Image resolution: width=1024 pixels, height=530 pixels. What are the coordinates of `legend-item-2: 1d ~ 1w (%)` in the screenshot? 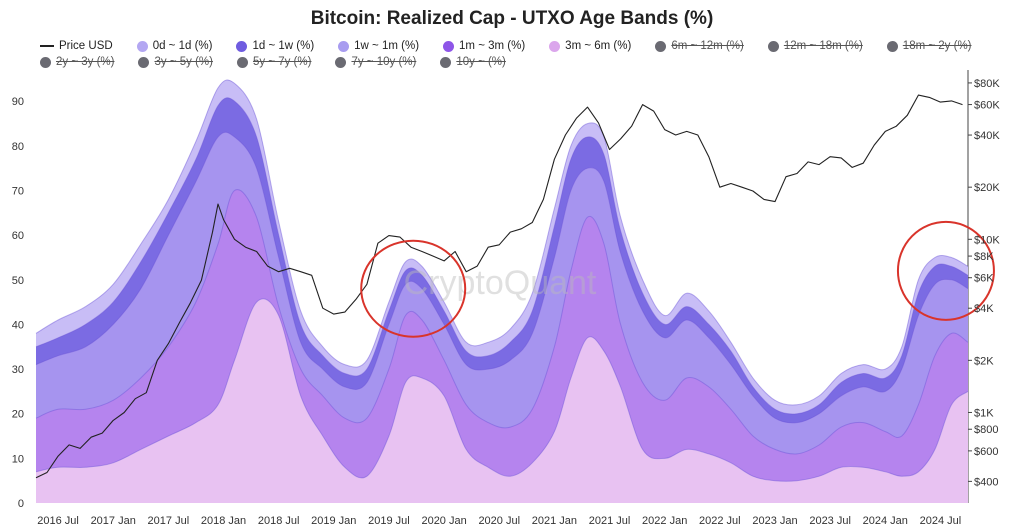 It's located at (275, 46).